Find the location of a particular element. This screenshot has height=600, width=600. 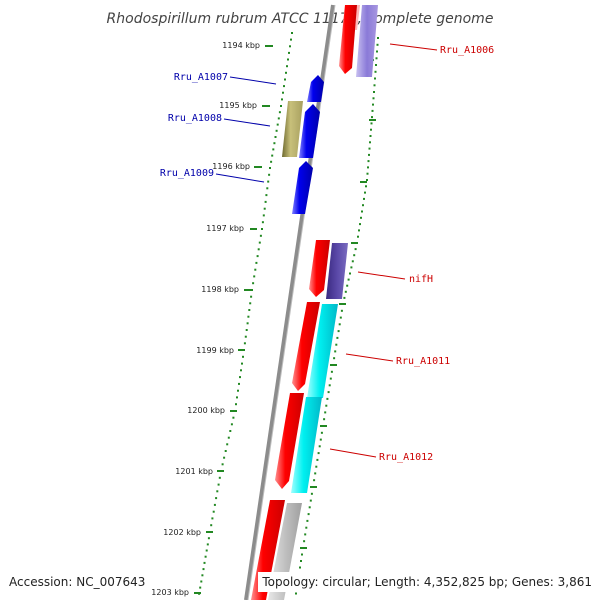

ruler-tick: 1202 kbp is located at coordinates (188, 532).